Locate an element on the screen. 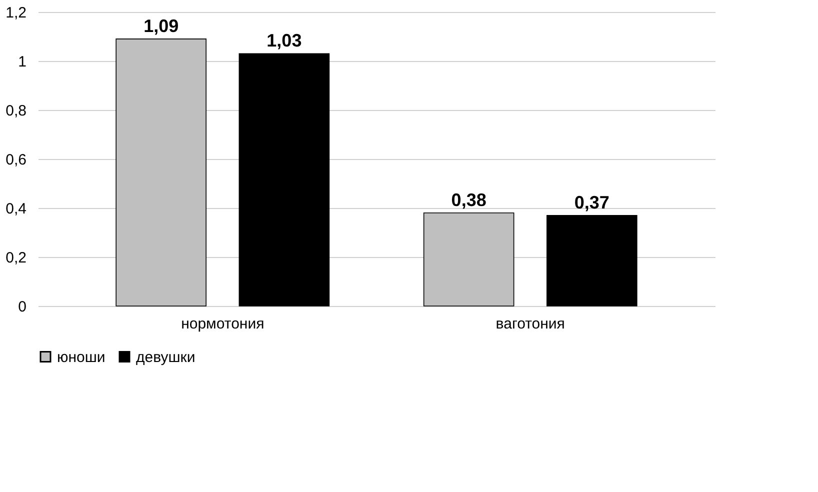 The width and height of the screenshot is (818, 492). x-tick-label: ваготония is located at coordinates (530, 324).